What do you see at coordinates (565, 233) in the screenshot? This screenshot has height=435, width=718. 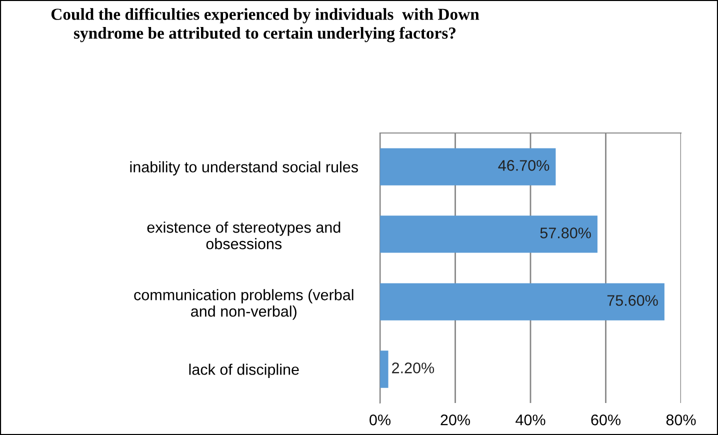 I see `data-label: 57.80%` at bounding box center [565, 233].